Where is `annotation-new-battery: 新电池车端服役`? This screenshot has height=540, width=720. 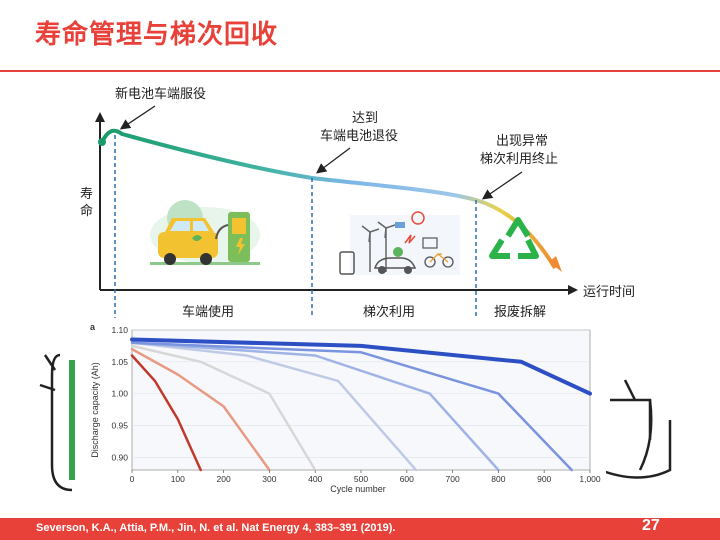 annotation-new-battery: 新电池车端服役 is located at coordinates (160, 94).